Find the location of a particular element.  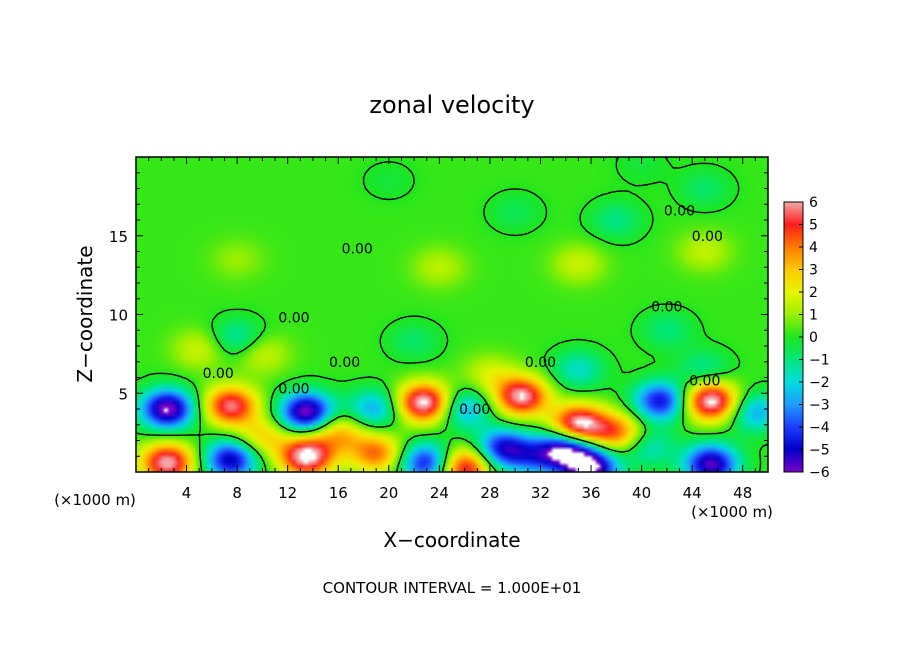

colorbar-tick-label: 3 is located at coordinates (813, 271).